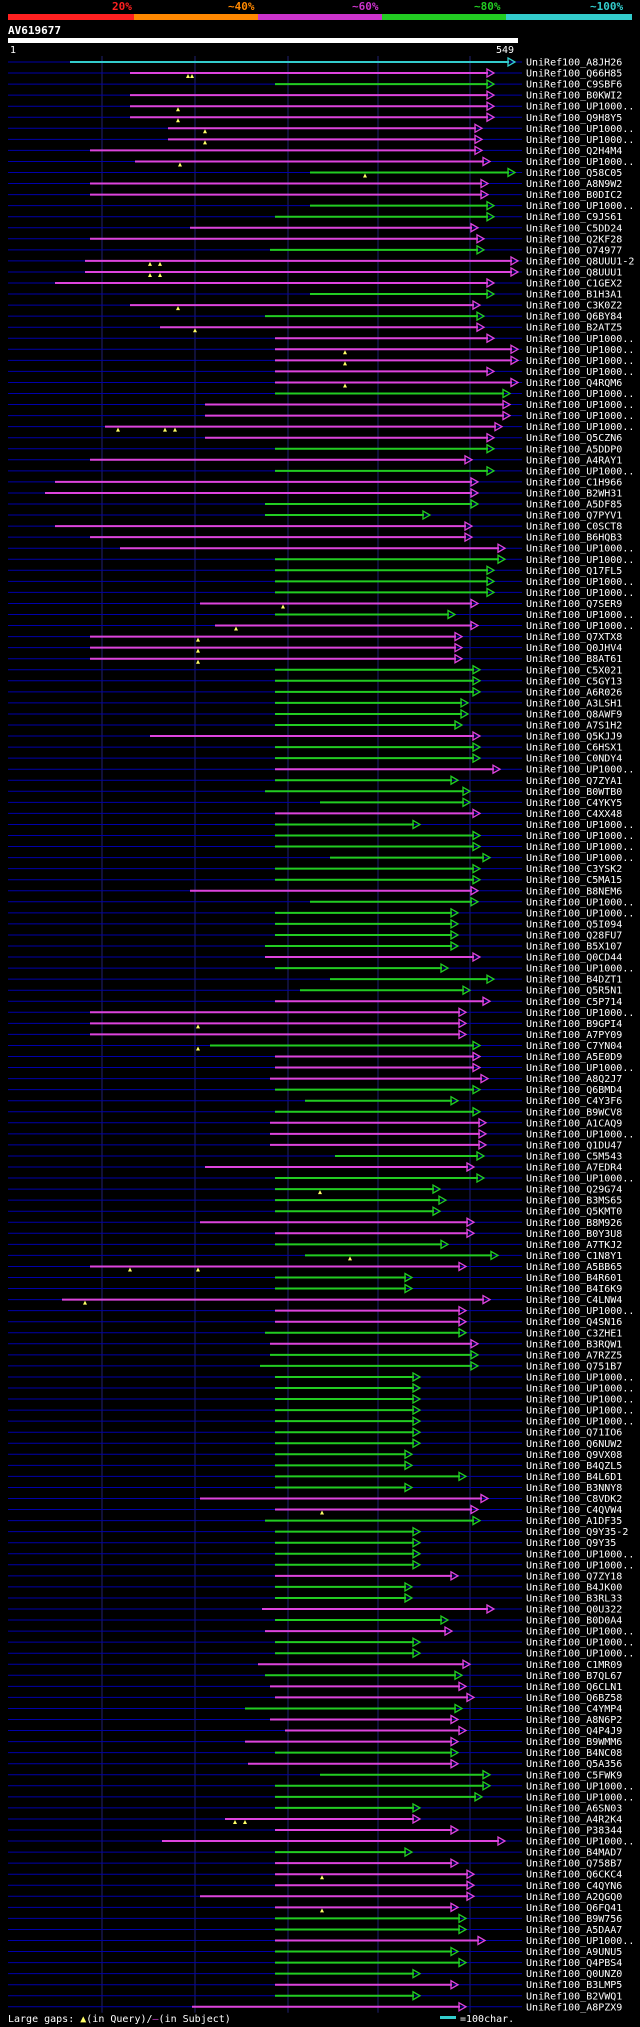 This screenshot has height=2027, width=640. What do you see at coordinates (574, 1123) in the screenshot?
I see `hit-label: UniRef100_A1CAQ9` at bounding box center [574, 1123].